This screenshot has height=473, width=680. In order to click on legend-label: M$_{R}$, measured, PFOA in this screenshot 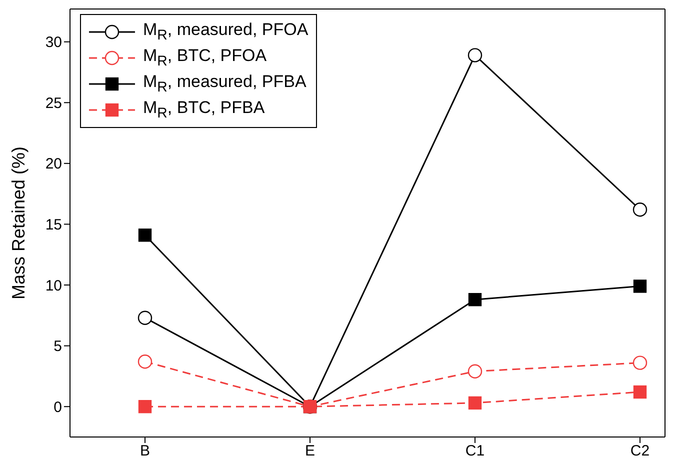, I will do `click(225, 32)`.